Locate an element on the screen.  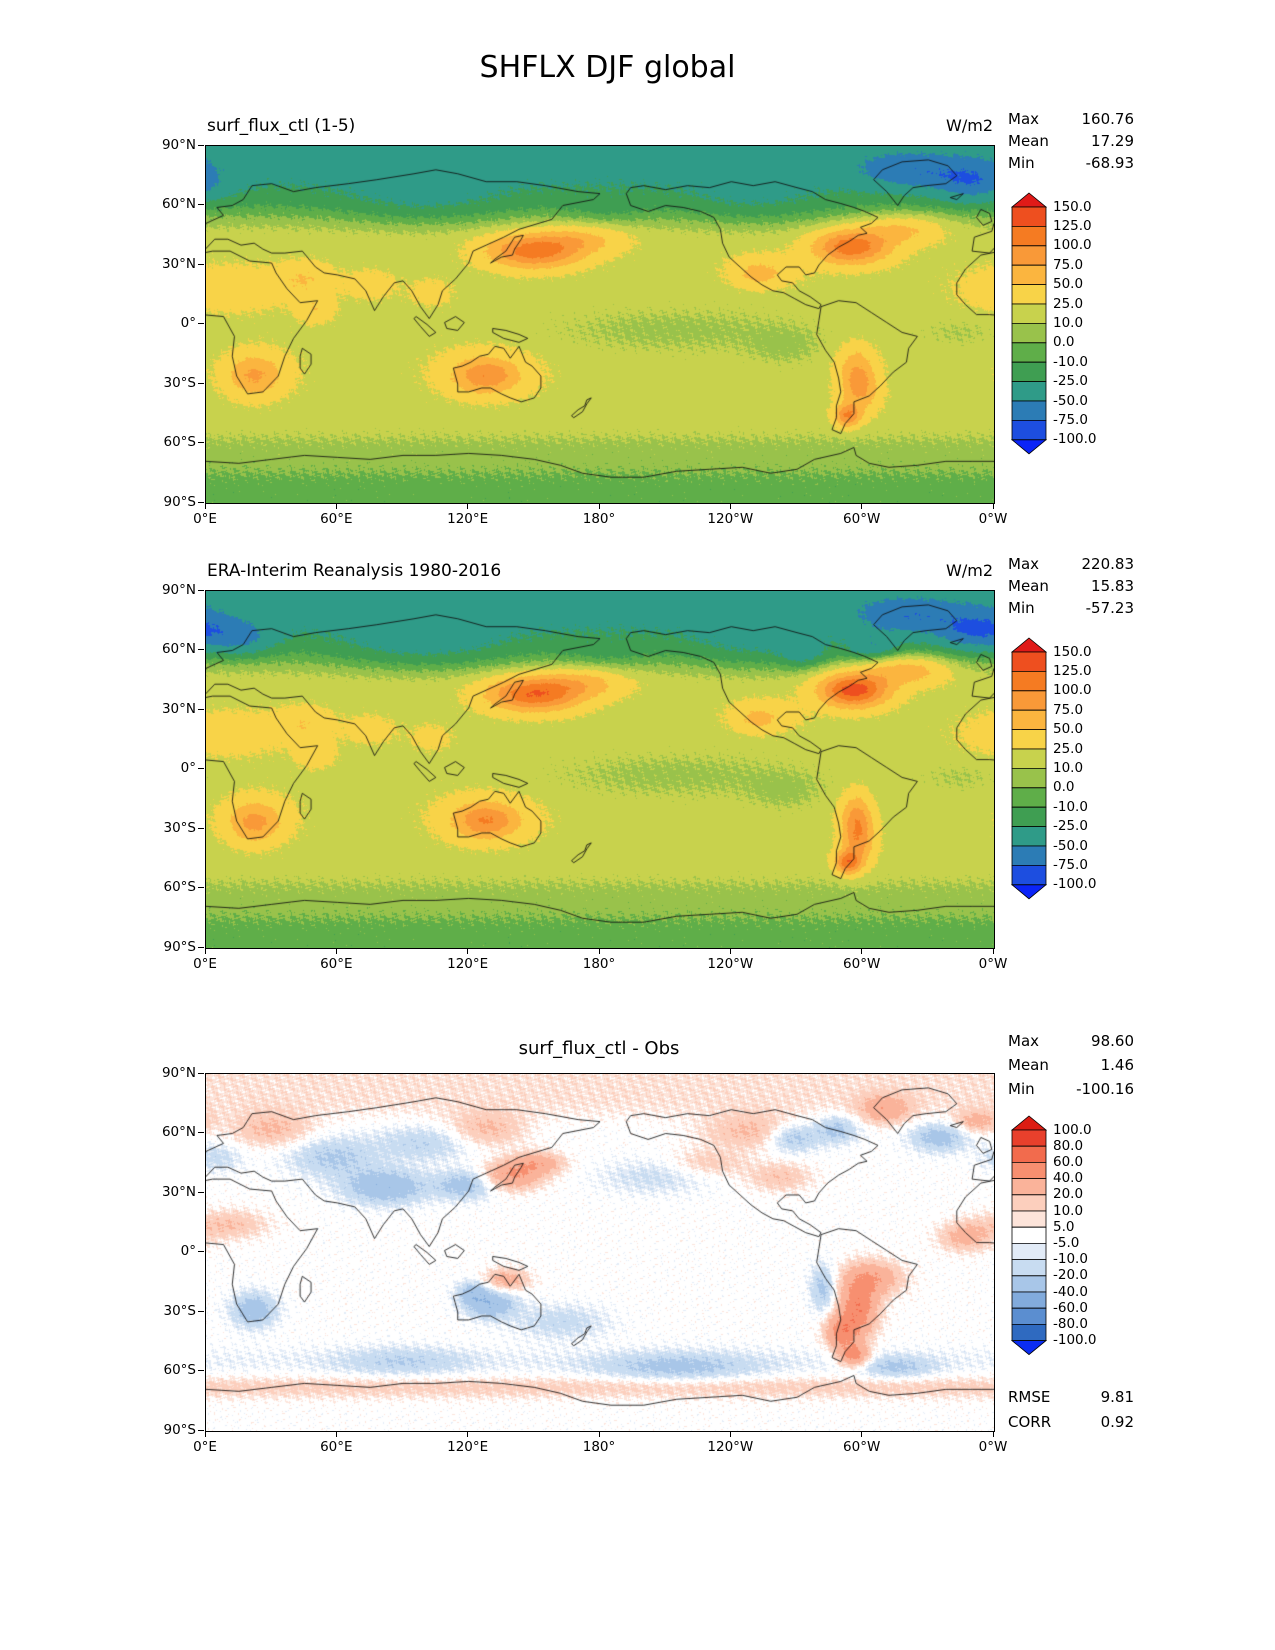
stat-row: Mean 1.46 is located at coordinates (1071, 1065).